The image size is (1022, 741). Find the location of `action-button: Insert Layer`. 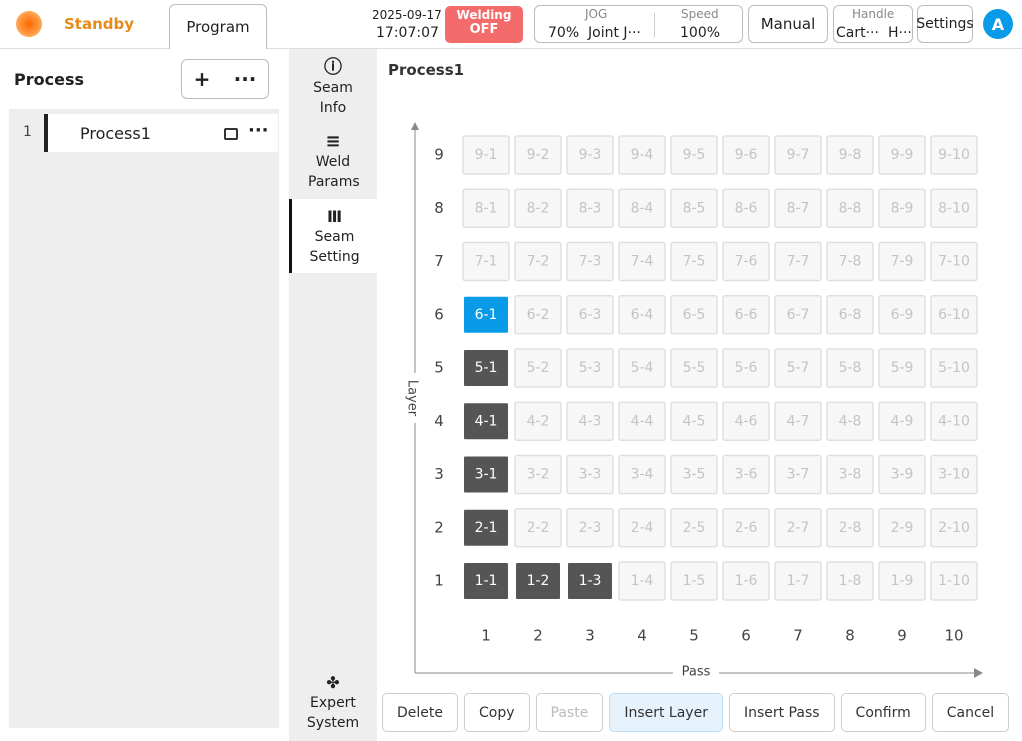

action-button: Insert Layer is located at coordinates (666, 712).